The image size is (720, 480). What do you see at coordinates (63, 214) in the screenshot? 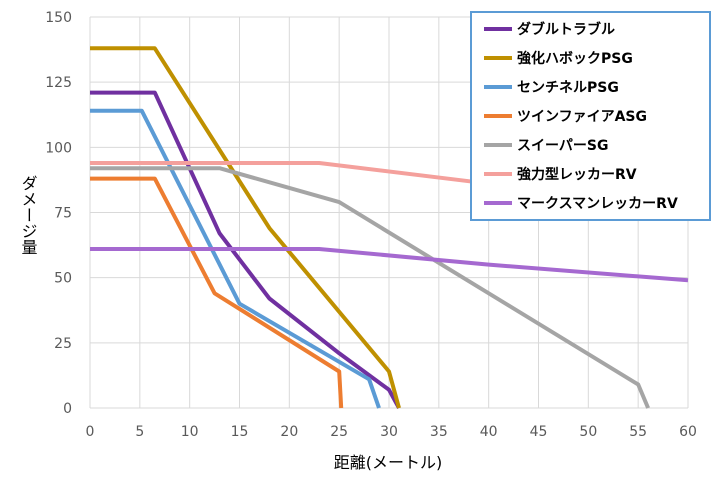
I see `y-tick-label: 75` at bounding box center [63, 214].